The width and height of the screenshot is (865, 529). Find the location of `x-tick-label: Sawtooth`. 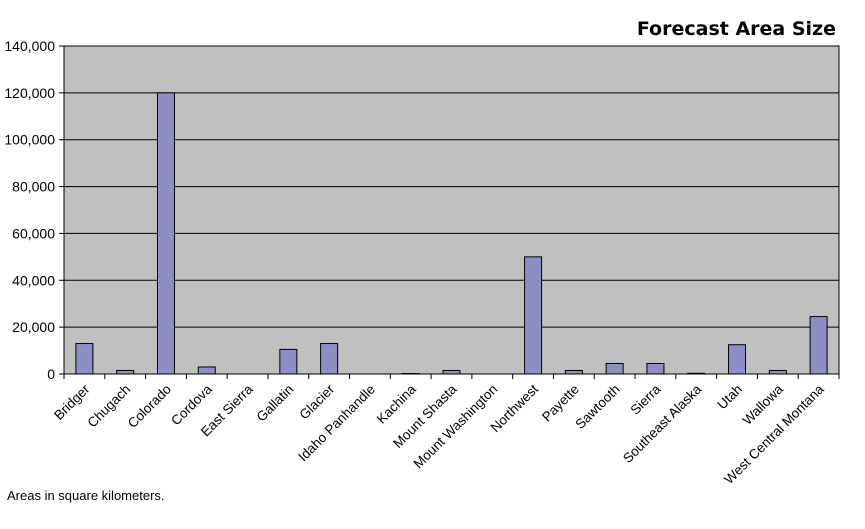

x-tick-label: Sawtooth is located at coordinates (597, 407).